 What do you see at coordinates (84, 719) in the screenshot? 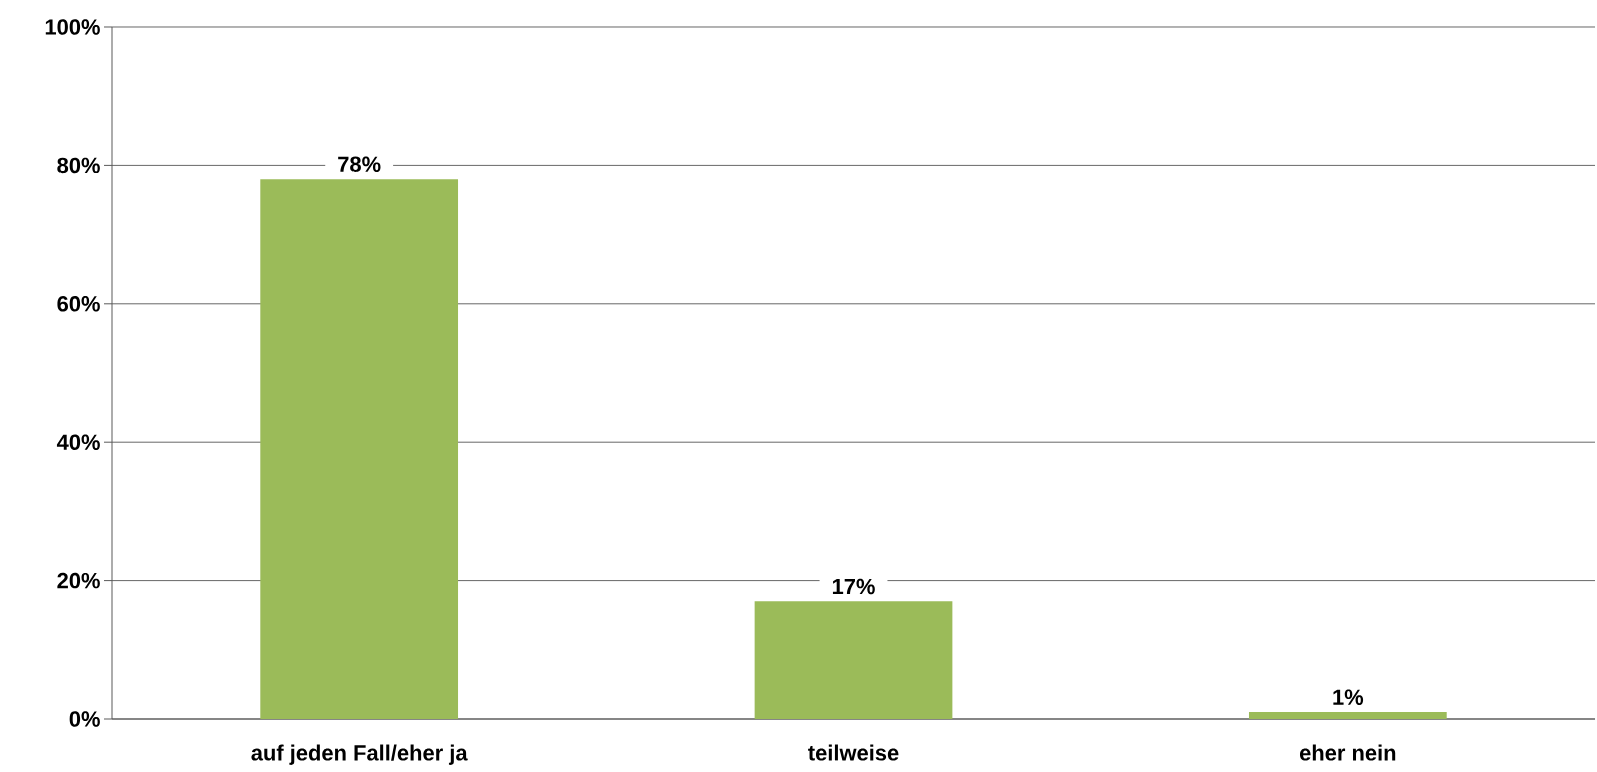
I see `y-tick-label: 0%` at bounding box center [84, 719].